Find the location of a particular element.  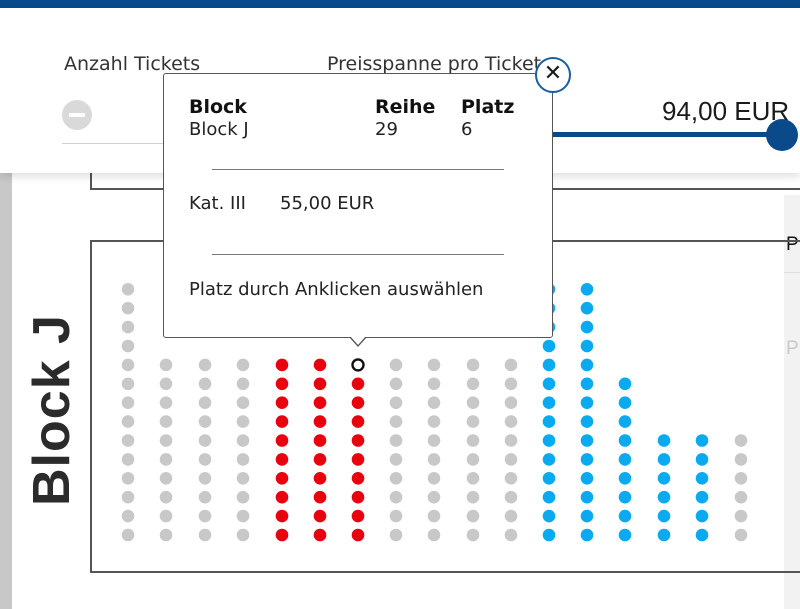

close-icon: ✕ is located at coordinates (553, 75).